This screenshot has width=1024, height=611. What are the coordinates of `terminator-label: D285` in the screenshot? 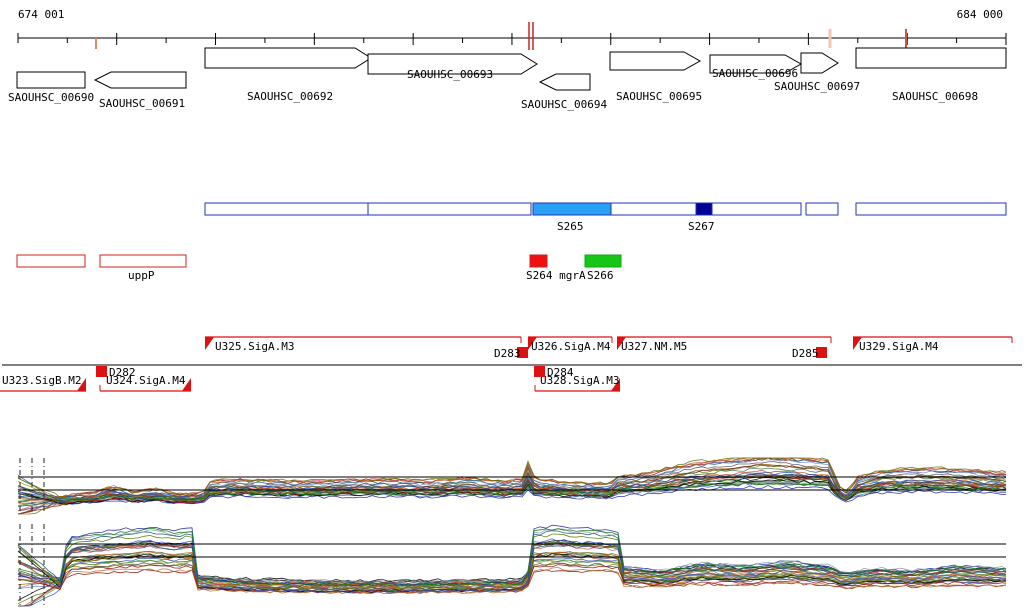 It's located at (805, 353).